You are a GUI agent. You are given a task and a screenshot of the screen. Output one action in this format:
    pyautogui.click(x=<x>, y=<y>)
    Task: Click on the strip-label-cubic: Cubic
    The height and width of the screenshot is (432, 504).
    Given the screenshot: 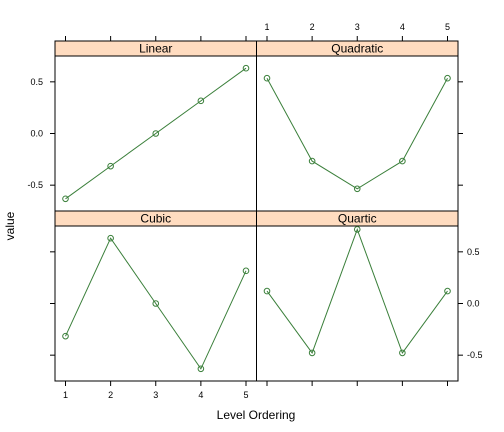 What is the action you would take?
    pyautogui.click(x=155, y=219)
    